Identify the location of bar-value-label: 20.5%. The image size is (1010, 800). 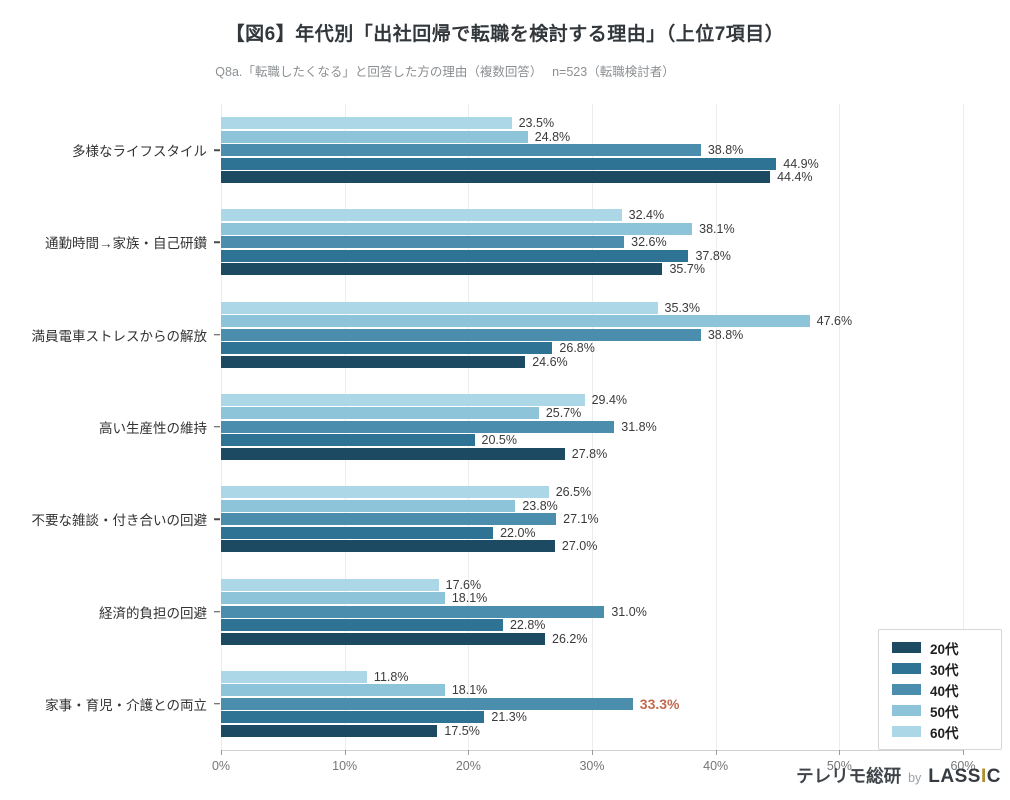
(499, 440).